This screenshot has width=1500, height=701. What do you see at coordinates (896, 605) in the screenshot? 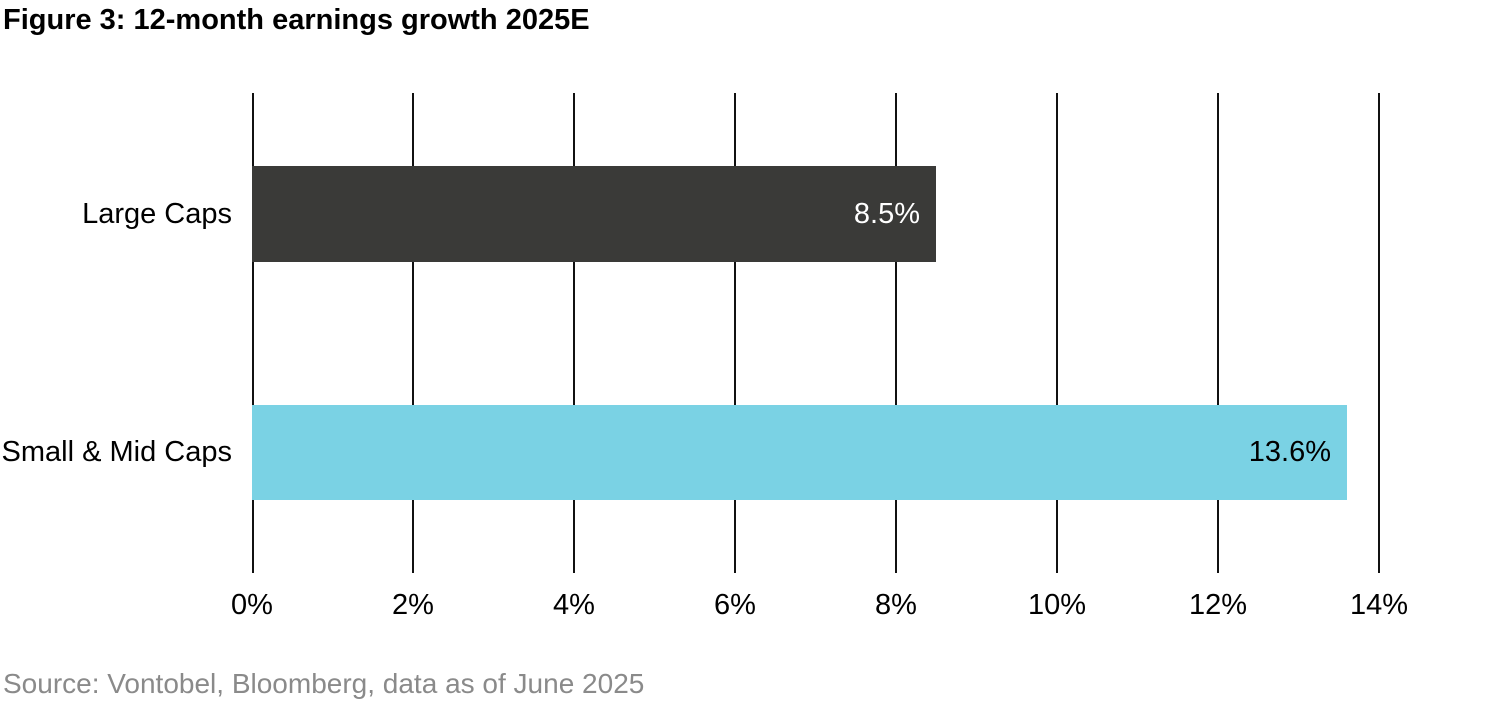
I see `x-tick-label-8: 8%` at bounding box center [896, 605].